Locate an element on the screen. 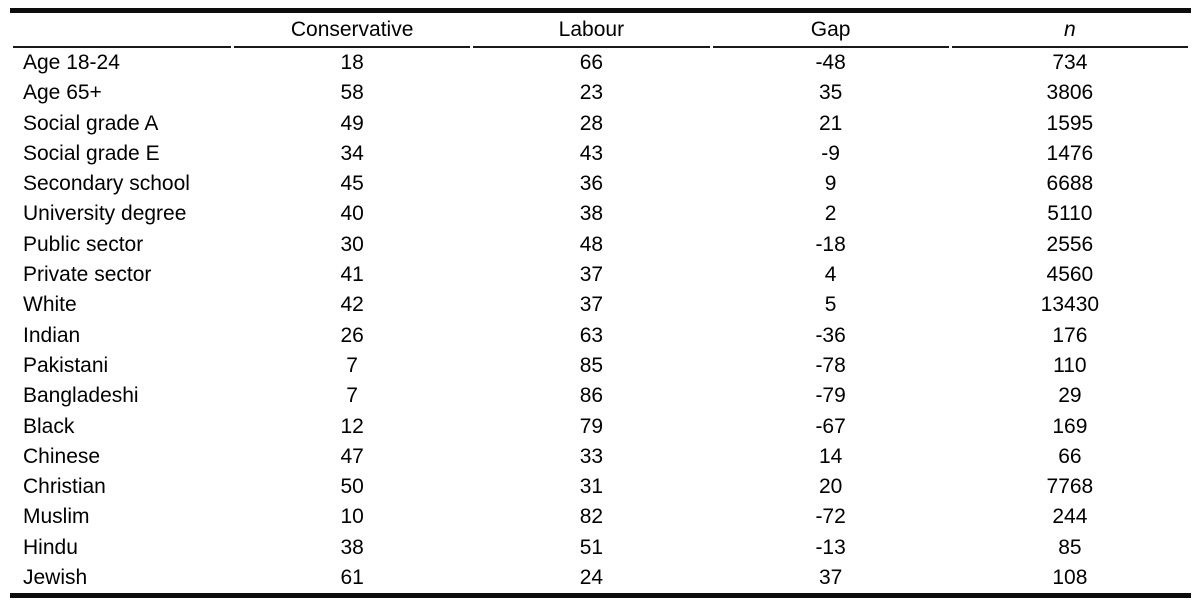 The image size is (1200, 607). value-cell-n: 734 is located at coordinates (1070, 62).